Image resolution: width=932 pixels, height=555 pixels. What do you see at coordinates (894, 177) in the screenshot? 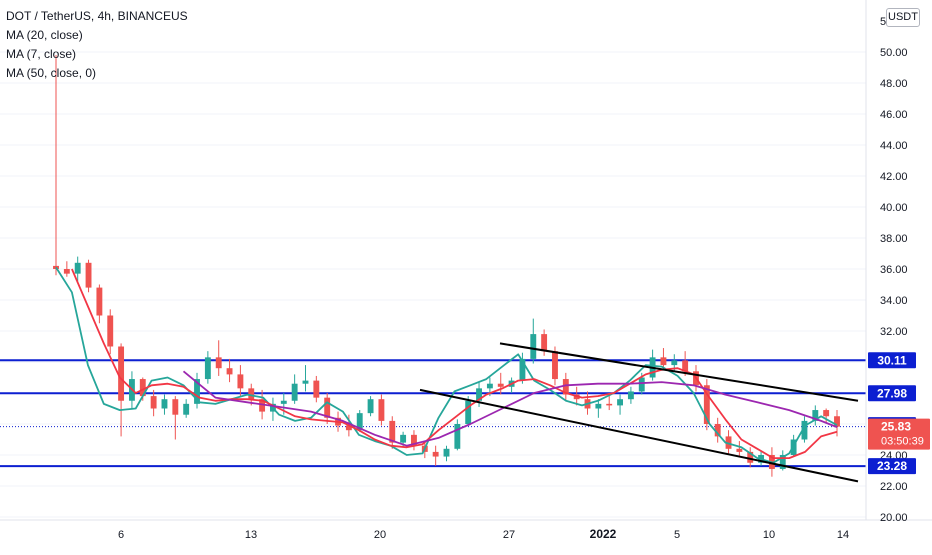
I see `y-tick-label: 42.00` at bounding box center [894, 177].